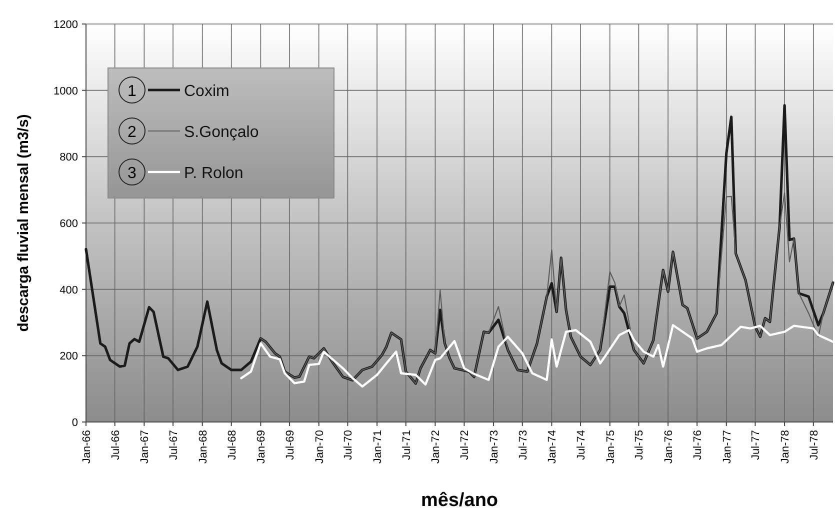  What do you see at coordinates (640, 445) in the screenshot?
I see `x-tick-label: Jul-75` at bounding box center [640, 445].